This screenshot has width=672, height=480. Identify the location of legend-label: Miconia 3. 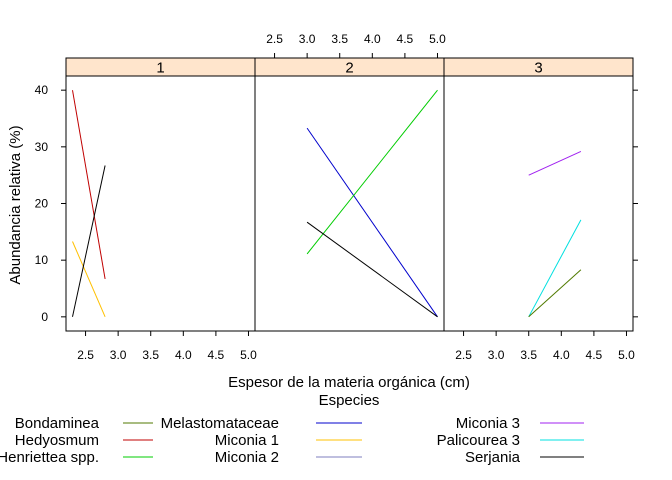
(488, 423).